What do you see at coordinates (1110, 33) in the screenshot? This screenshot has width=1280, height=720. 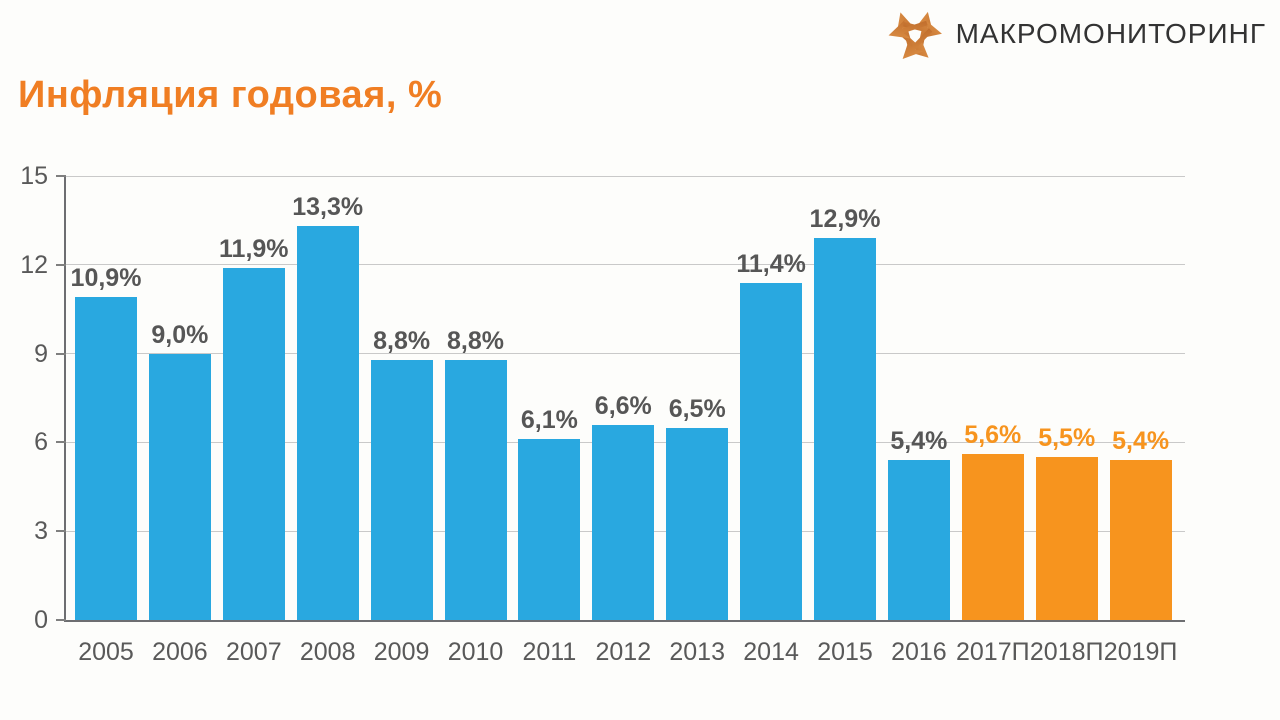 I see `logo-text: МАКРОМОНИТОРИНГ` at bounding box center [1110, 33].